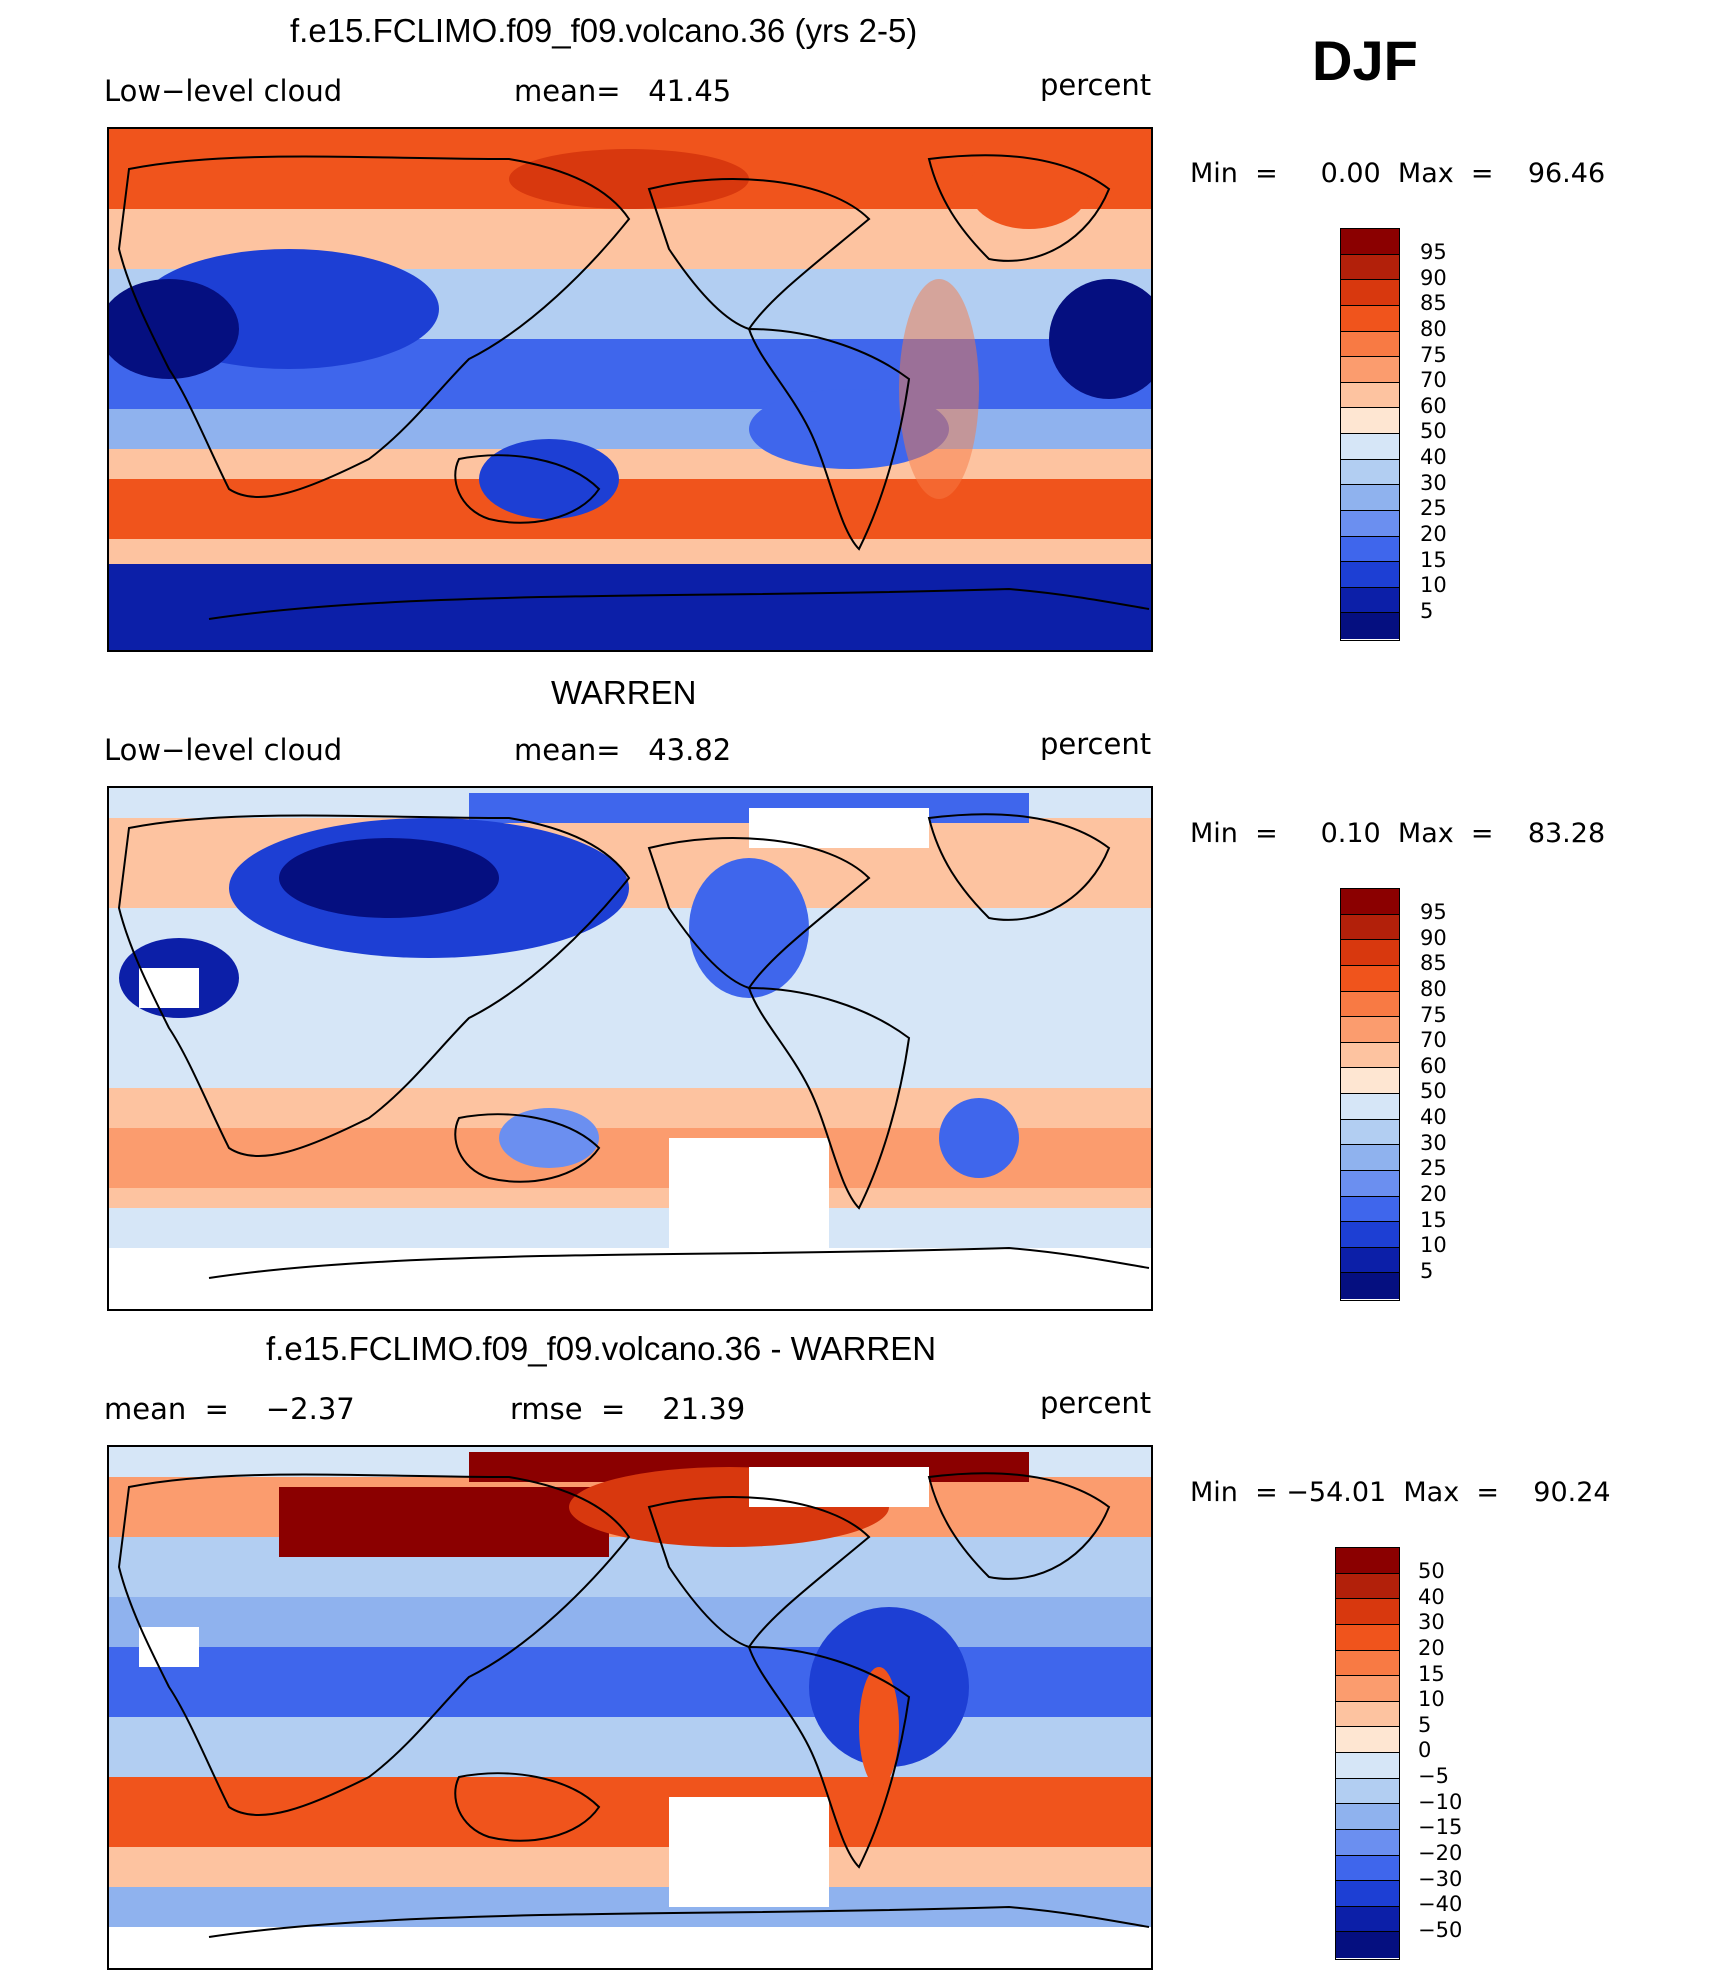 The height and width of the screenshot is (1970, 1710). Describe the element at coordinates (1096, 1403) in the screenshot. I see `panel-3-units-label: percent` at that location.